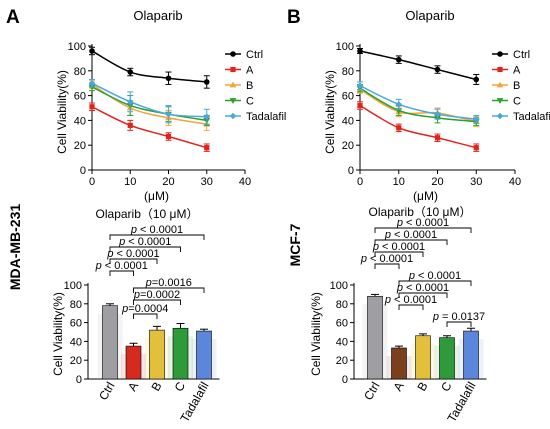 The image size is (550, 429). What do you see at coordinates (110, 342) in the screenshot?
I see `bar-ctrl` at bounding box center [110, 342].